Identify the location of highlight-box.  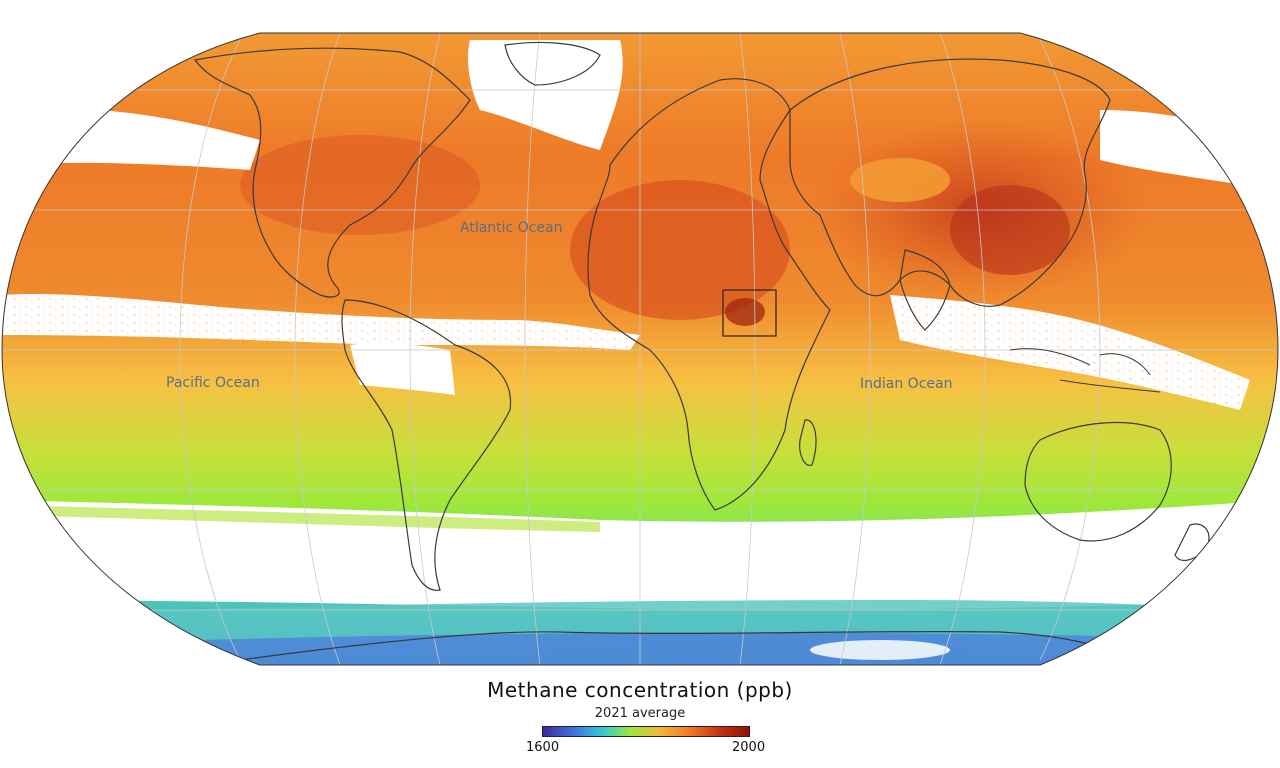
(749, 313).